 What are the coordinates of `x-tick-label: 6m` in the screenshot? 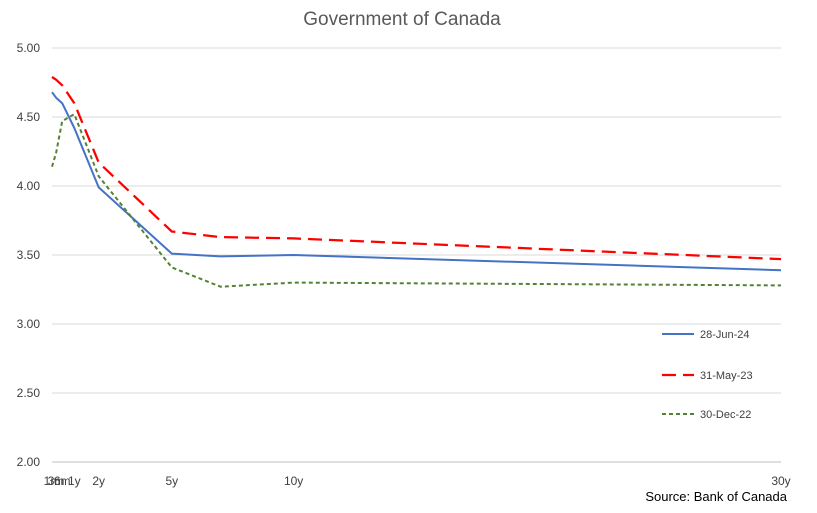 It's located at (62, 481).